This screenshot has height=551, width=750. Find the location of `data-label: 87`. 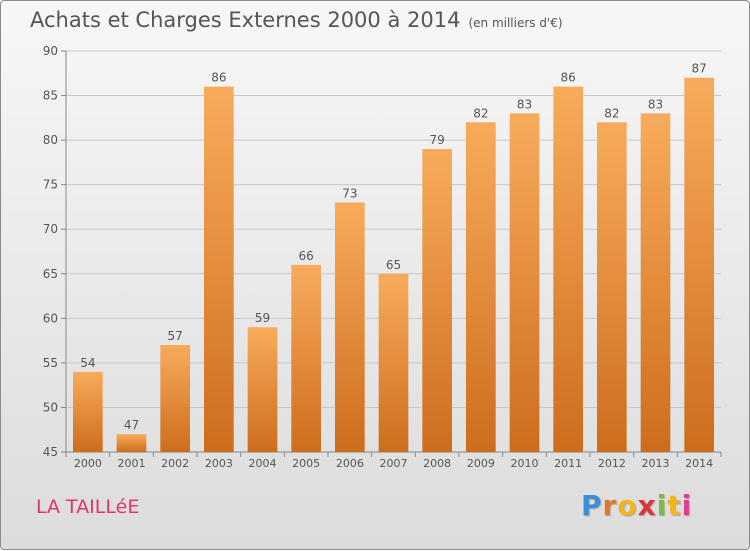

data-label: 87 is located at coordinates (699, 69).